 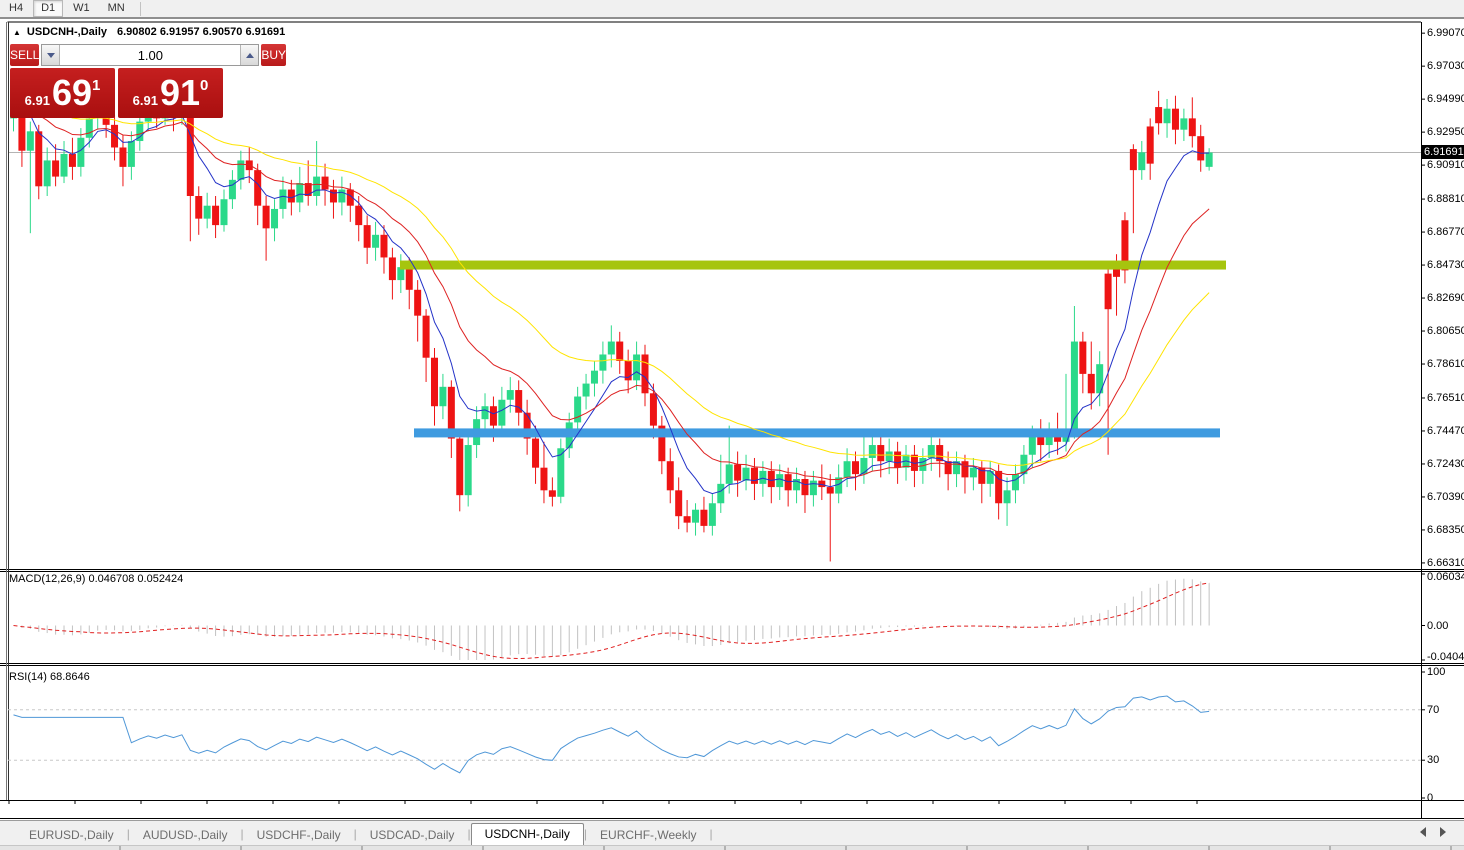 What do you see at coordinates (1445, 232) in the screenshot?
I see `price-axis-label: 6.86770` at bounding box center [1445, 232].